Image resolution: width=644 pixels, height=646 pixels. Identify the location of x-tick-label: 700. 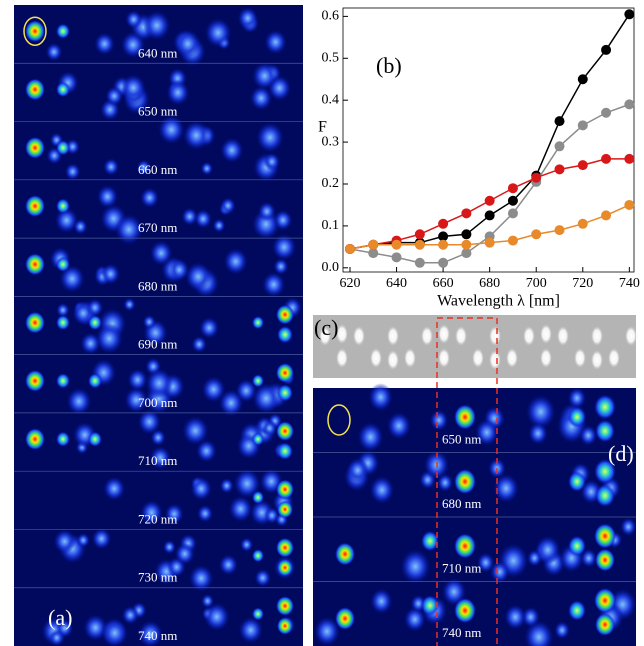
(536, 283).